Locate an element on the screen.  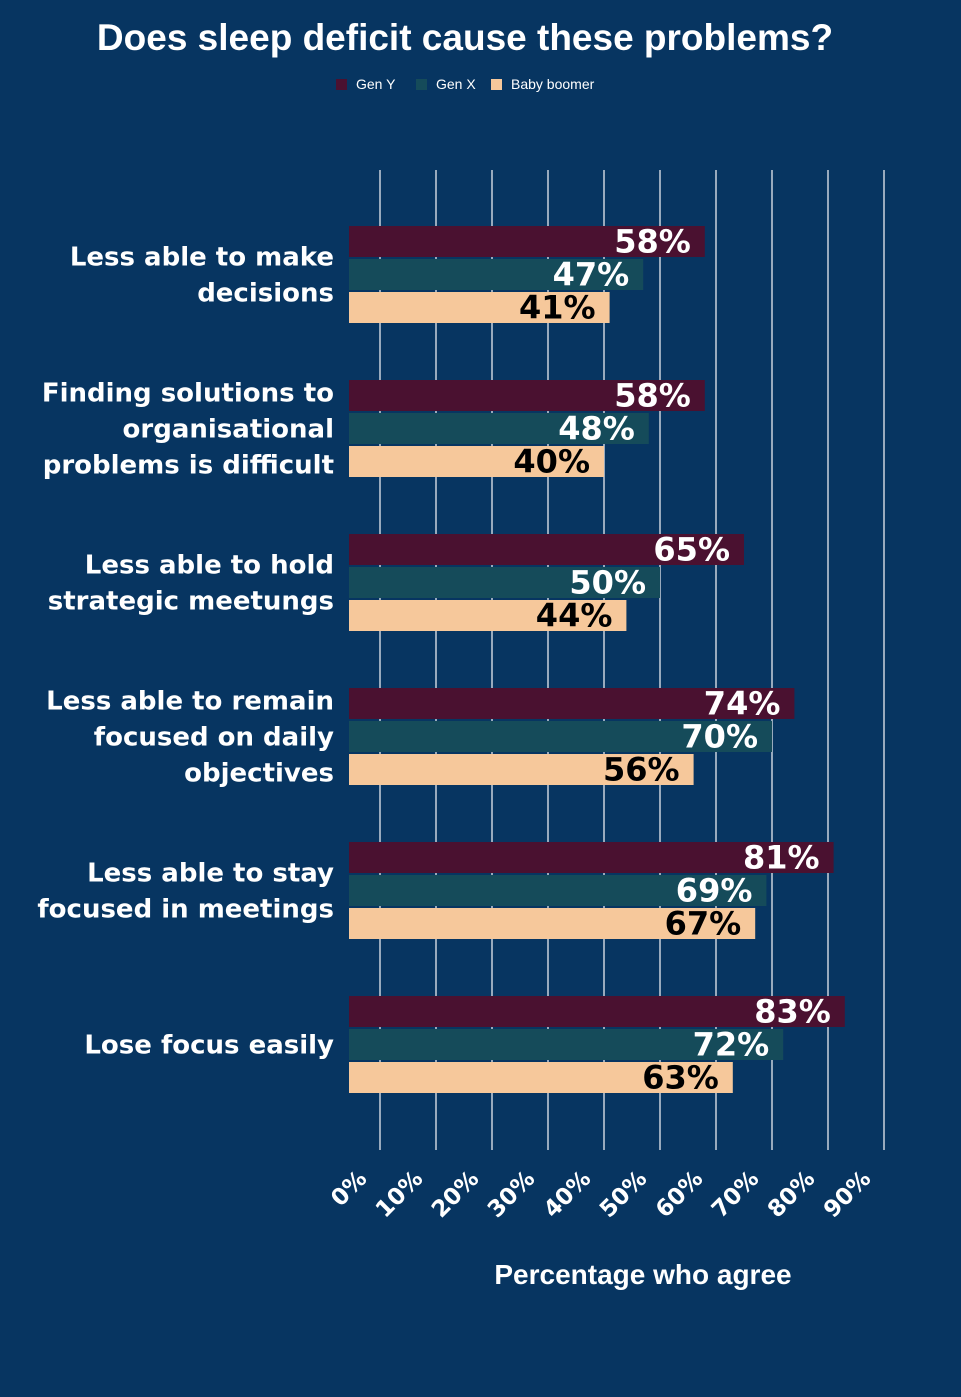
category-label-line: organisational is located at coordinates (228, 430).